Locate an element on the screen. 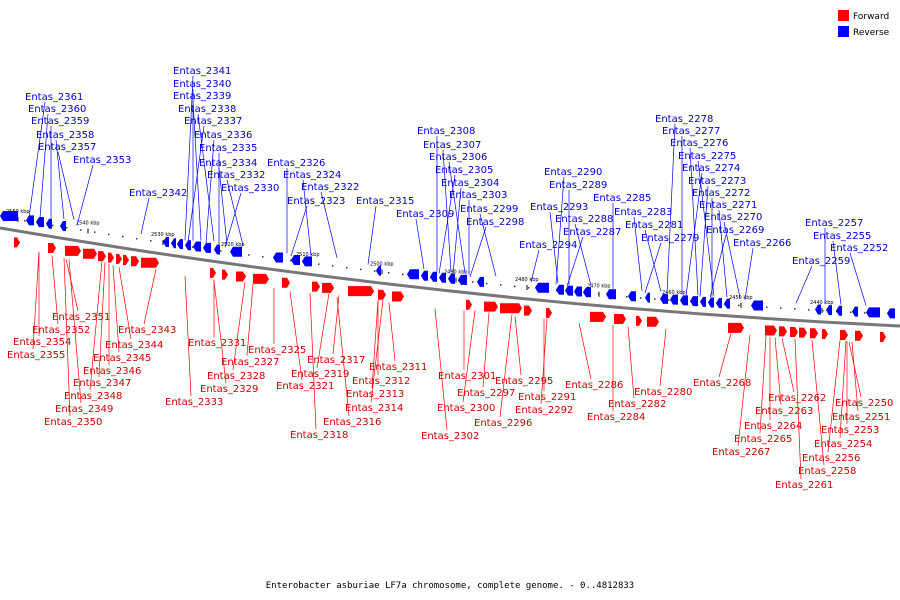 This screenshot has height=600, width=900. reverse-gene-label: Entas_2341 is located at coordinates (202, 71).